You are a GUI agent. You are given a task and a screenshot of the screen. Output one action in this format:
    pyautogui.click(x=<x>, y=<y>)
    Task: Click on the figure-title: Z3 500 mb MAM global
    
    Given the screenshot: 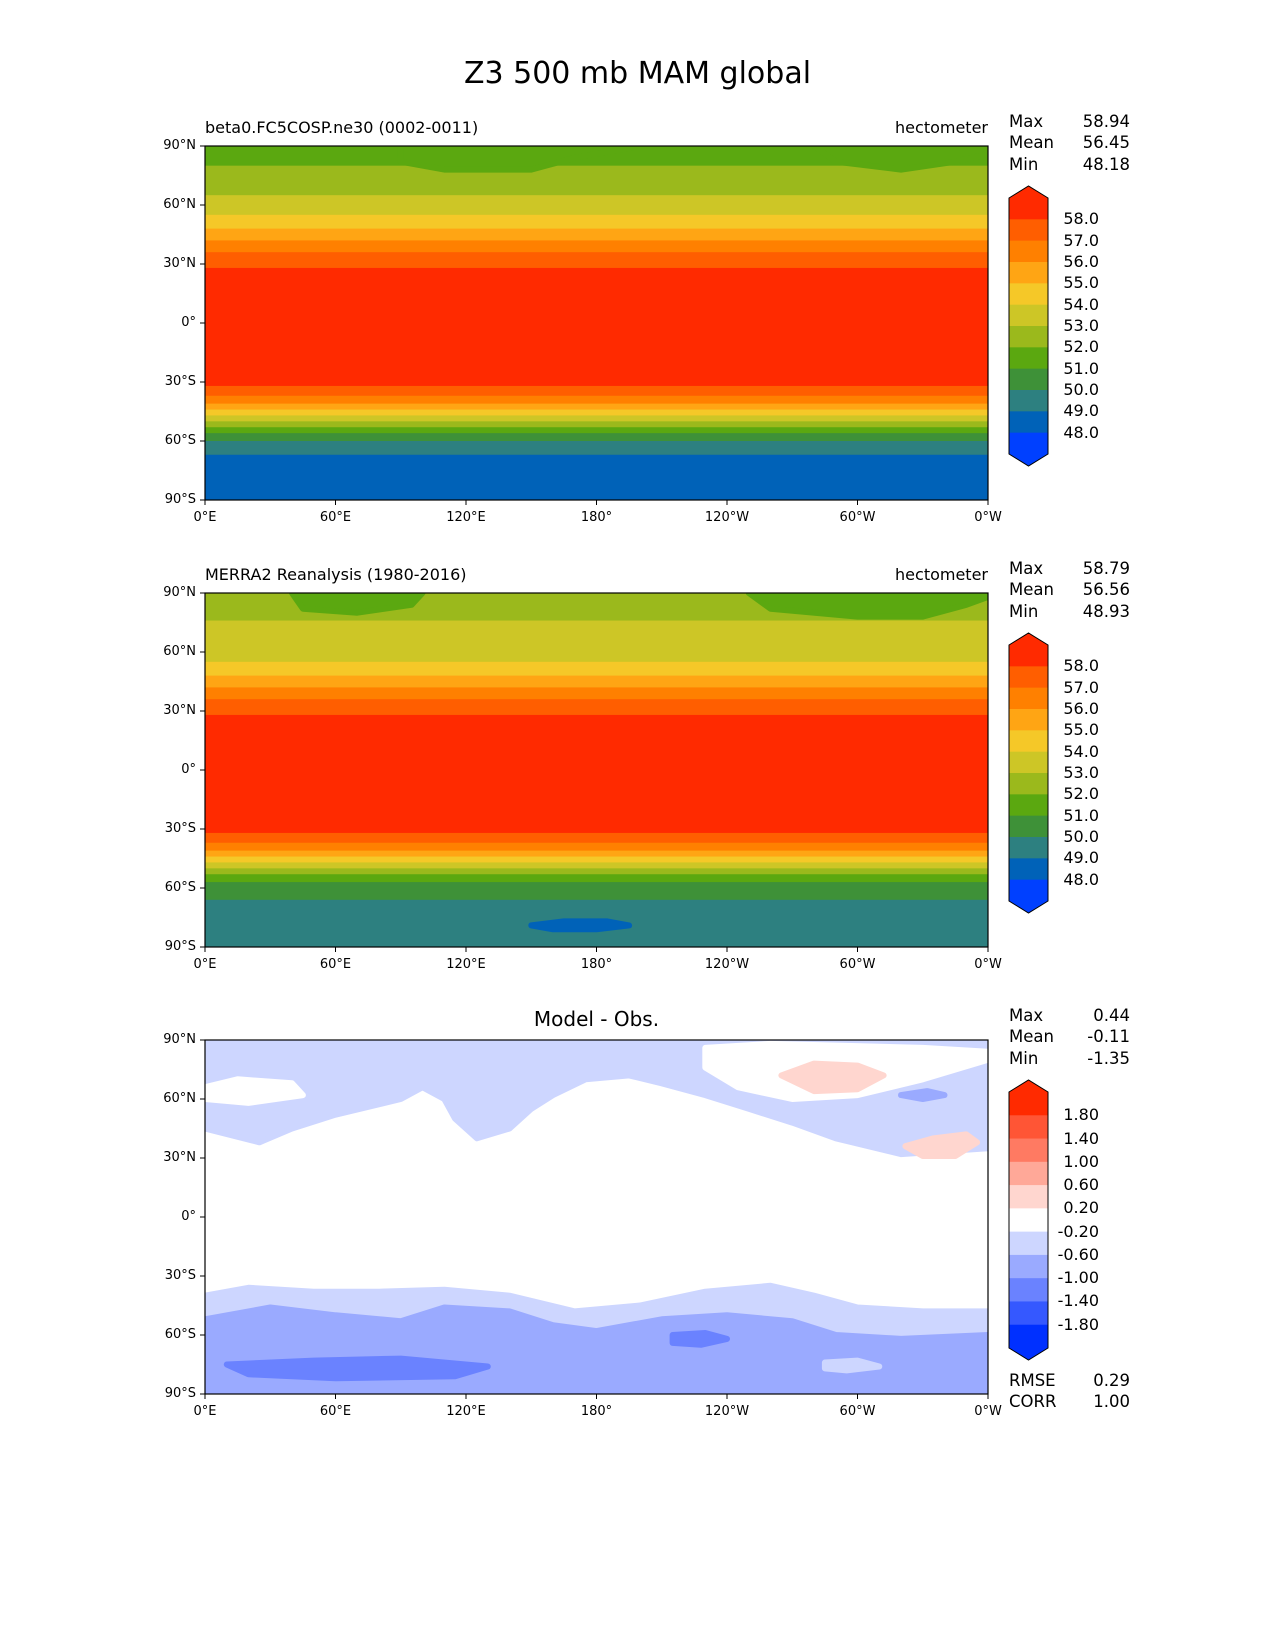 What is the action you would take?
    pyautogui.click(x=637, y=73)
    